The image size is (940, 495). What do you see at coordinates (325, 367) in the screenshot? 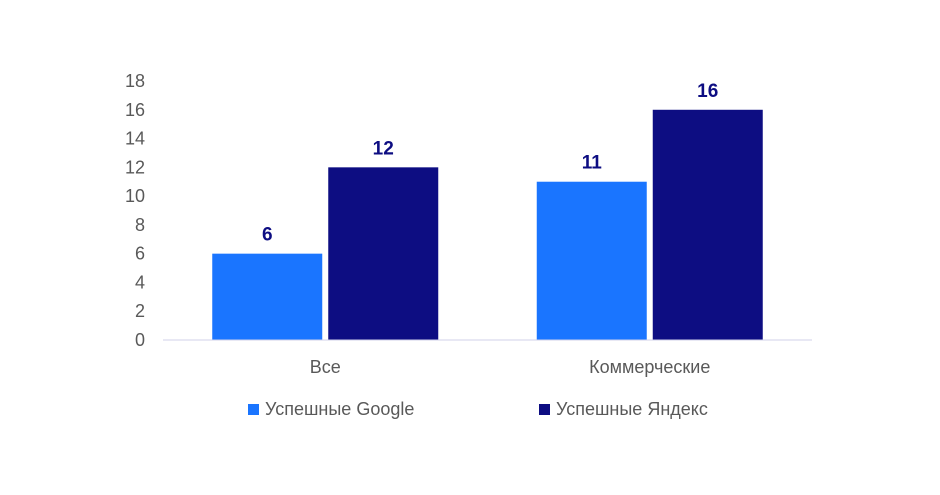
I see `x-category-label: Все` at bounding box center [325, 367].